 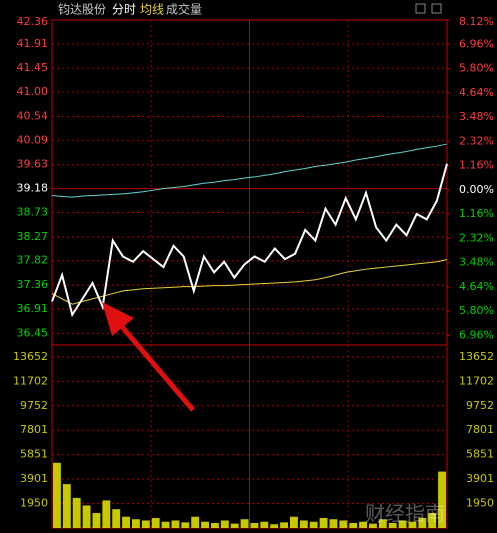 What do you see at coordinates (30, 380) in the screenshot?
I see `y-tick-label: 11702` at bounding box center [30, 380].